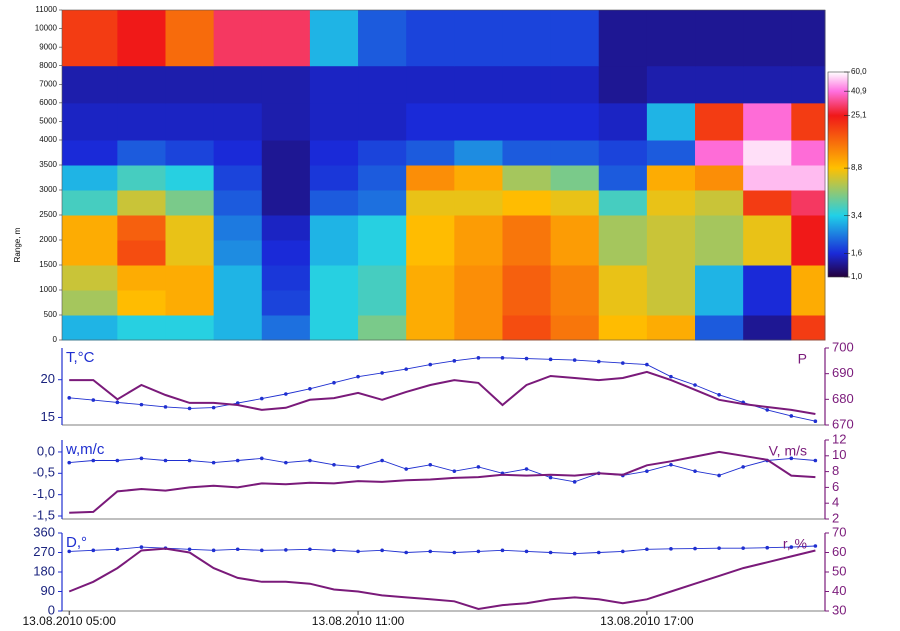  What do you see at coordinates (51, 314) in the screenshot?
I see `y-tick-label: 500` at bounding box center [51, 314].